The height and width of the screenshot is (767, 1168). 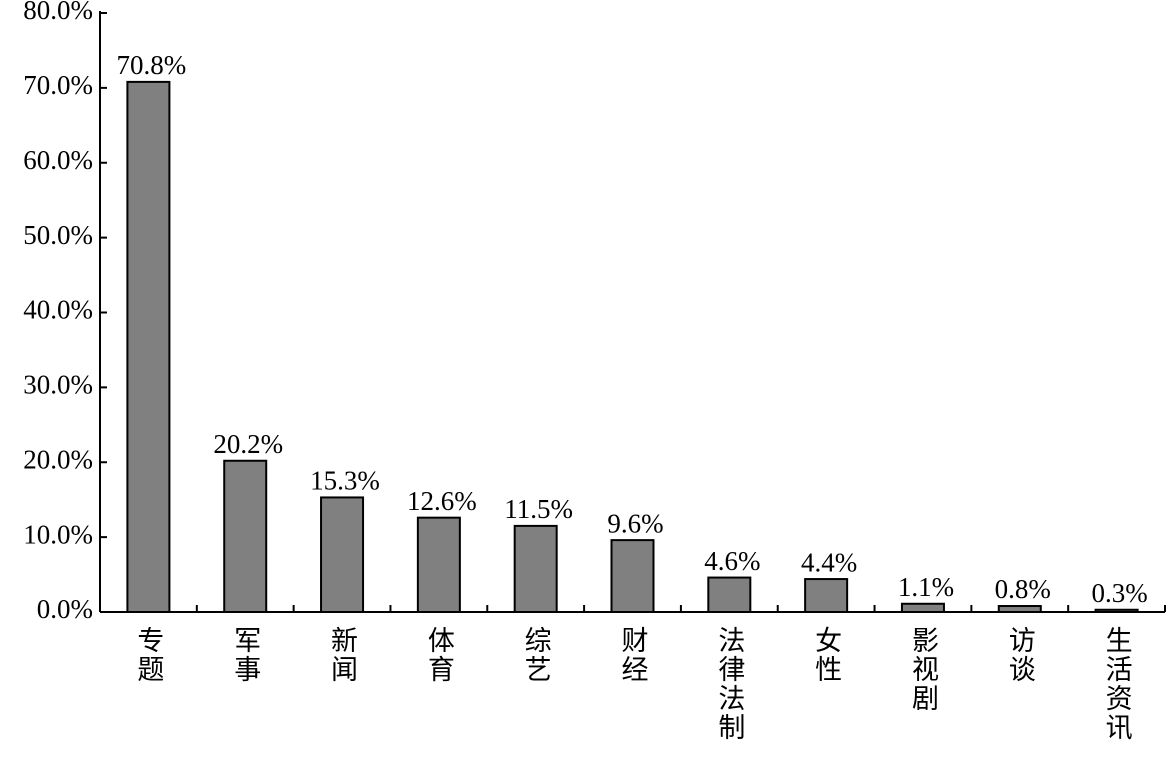 What do you see at coordinates (1020, 655) in the screenshot?
I see `x-tick-label: 访谈` at bounding box center [1020, 655].